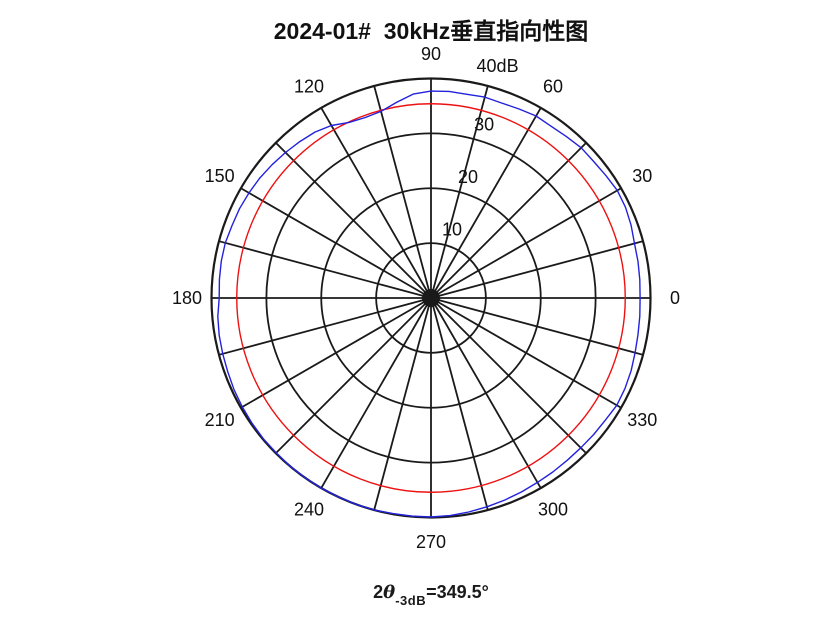 The image size is (831, 623). I want to click on angle-tick-label: 210, so click(220, 420).